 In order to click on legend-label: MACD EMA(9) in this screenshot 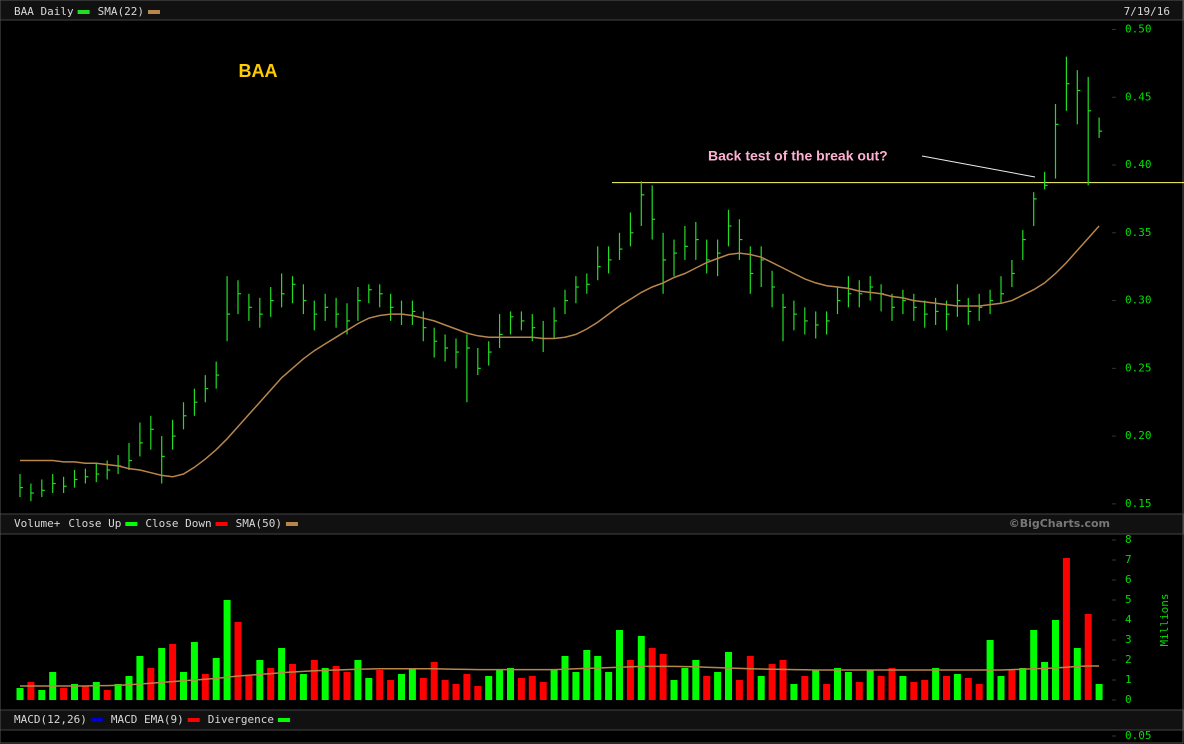, I will do `click(147, 719)`.